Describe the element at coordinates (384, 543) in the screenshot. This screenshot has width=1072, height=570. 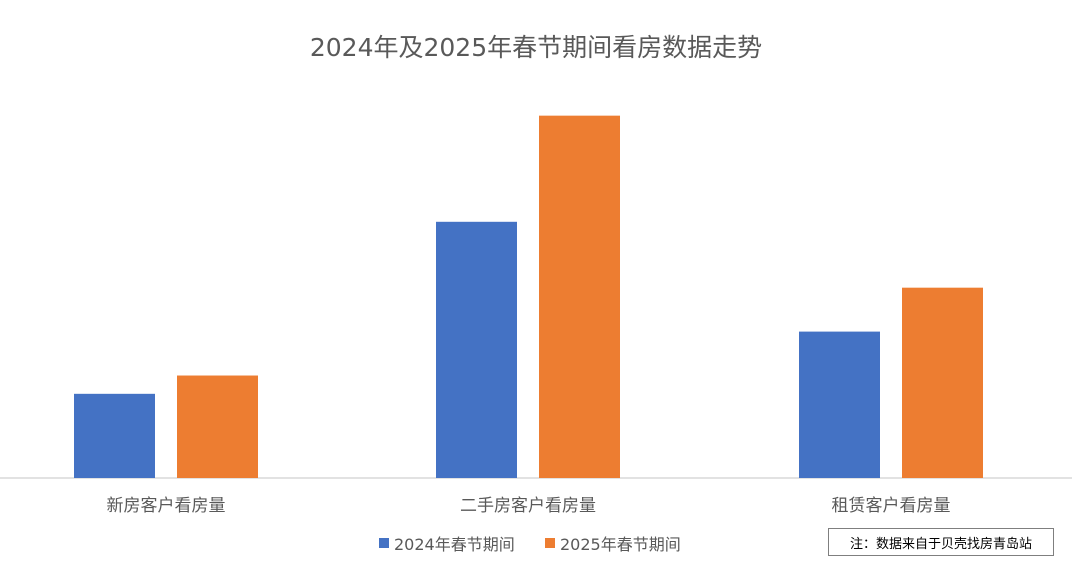
I see `legend-swatch-2024` at that location.